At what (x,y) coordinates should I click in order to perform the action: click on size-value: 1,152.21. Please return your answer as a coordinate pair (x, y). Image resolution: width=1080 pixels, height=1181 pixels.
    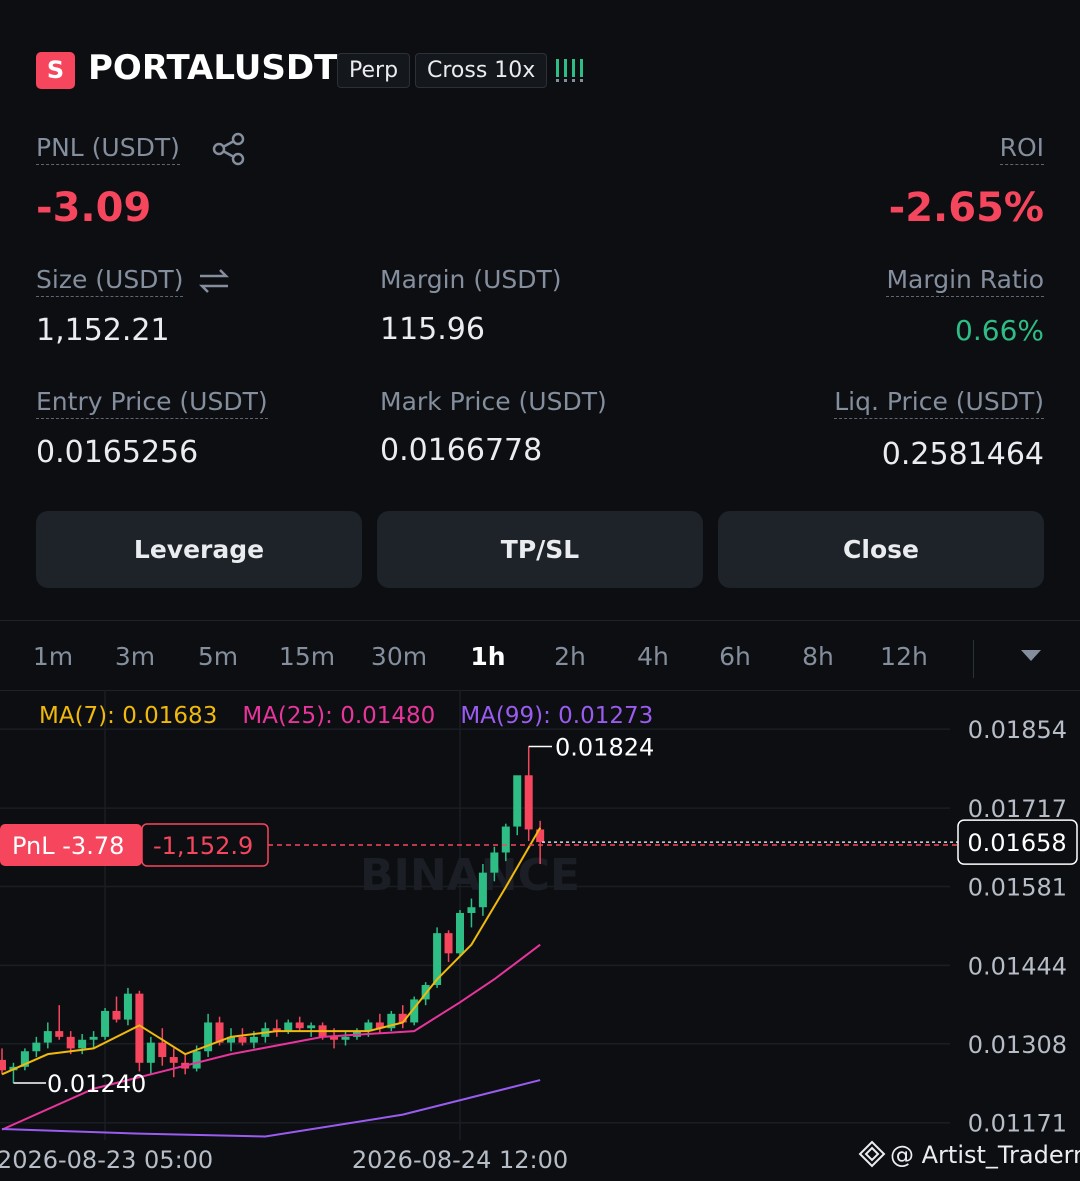
    Looking at the image, I should click on (103, 330).